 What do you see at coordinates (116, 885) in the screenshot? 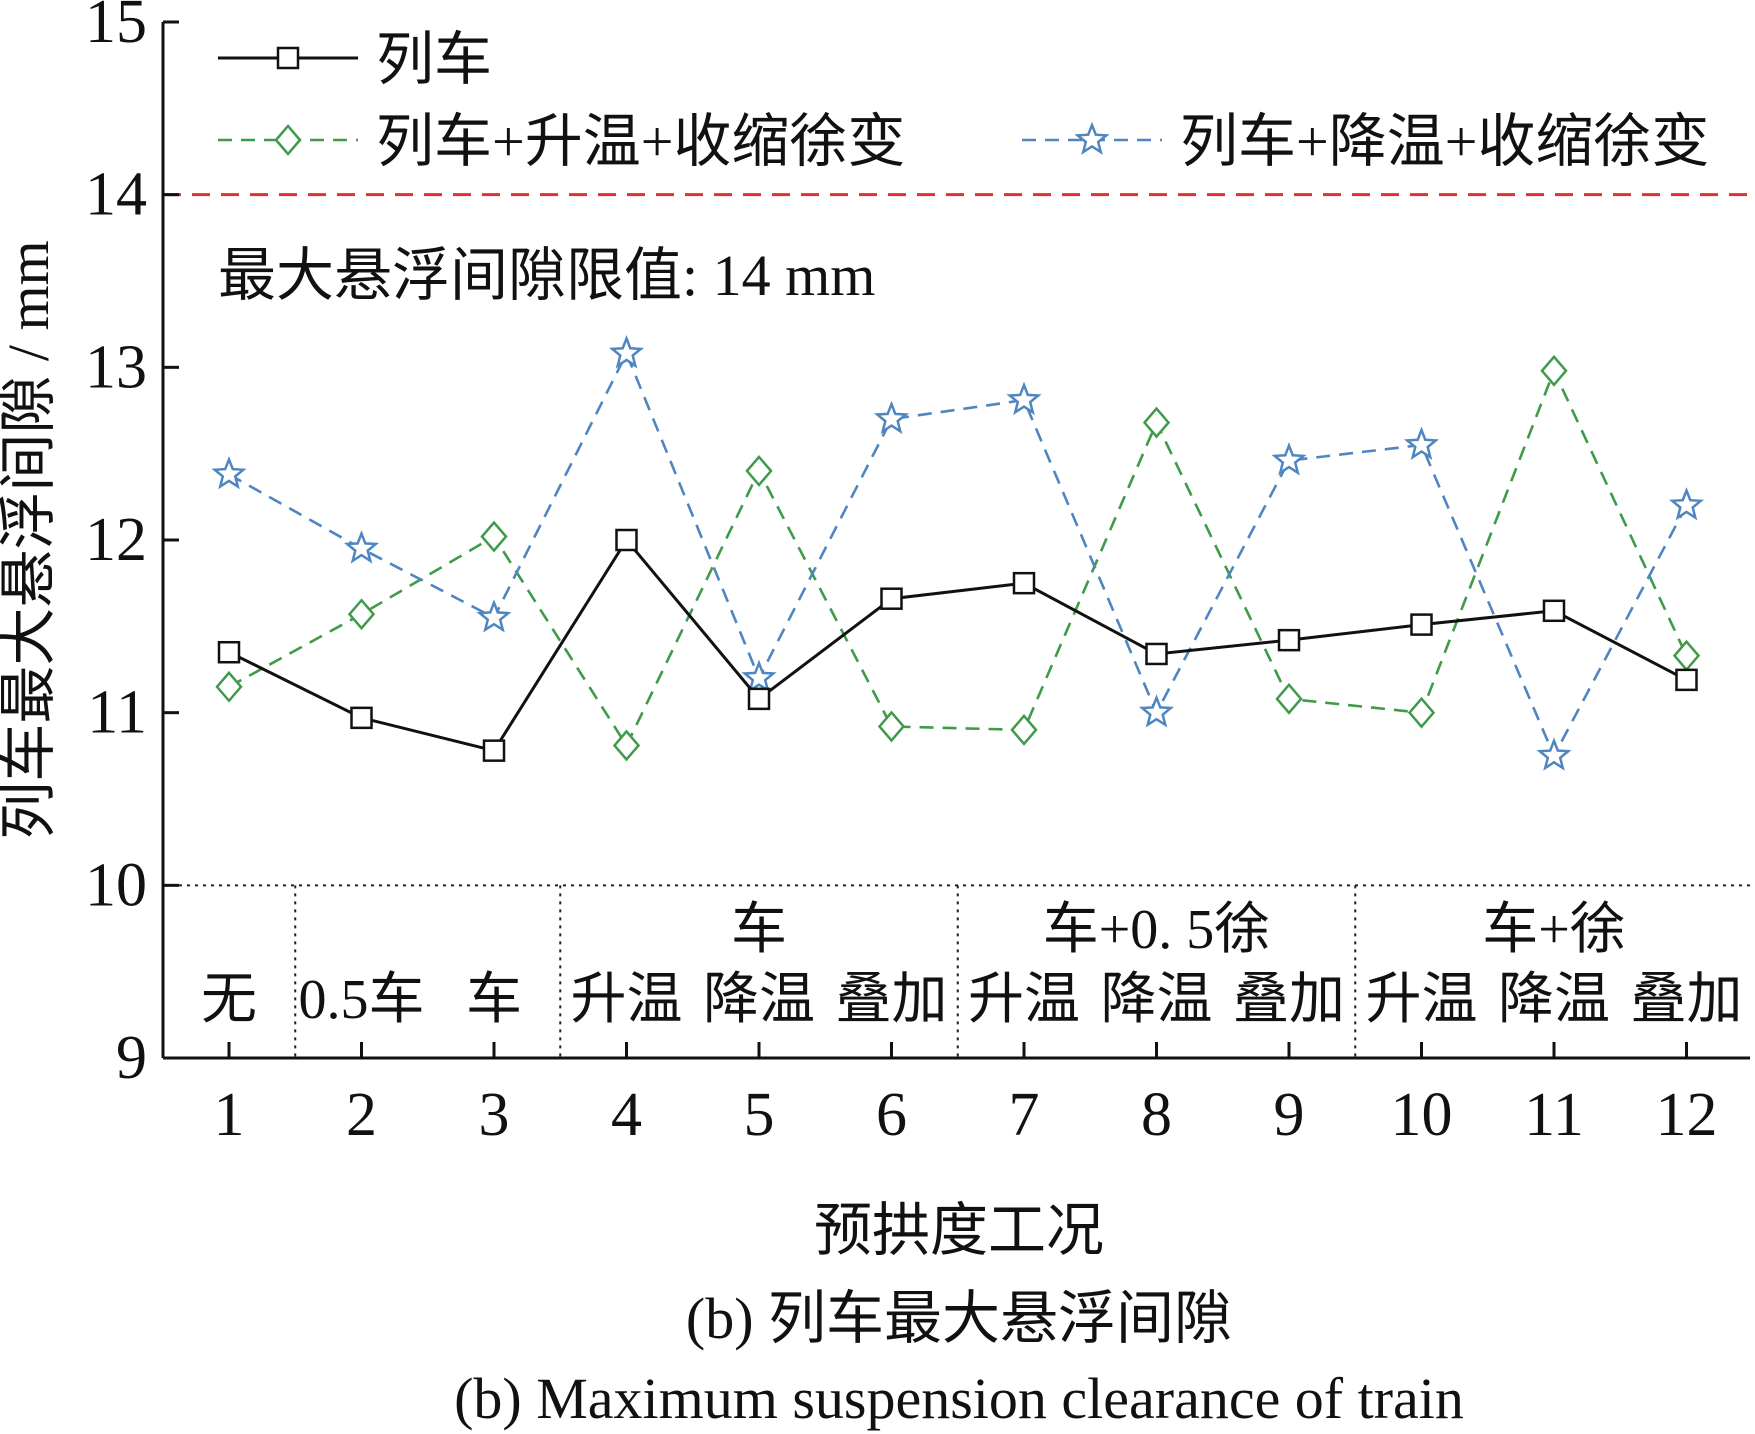
I see `y-tick-label: 10` at bounding box center [116, 885].